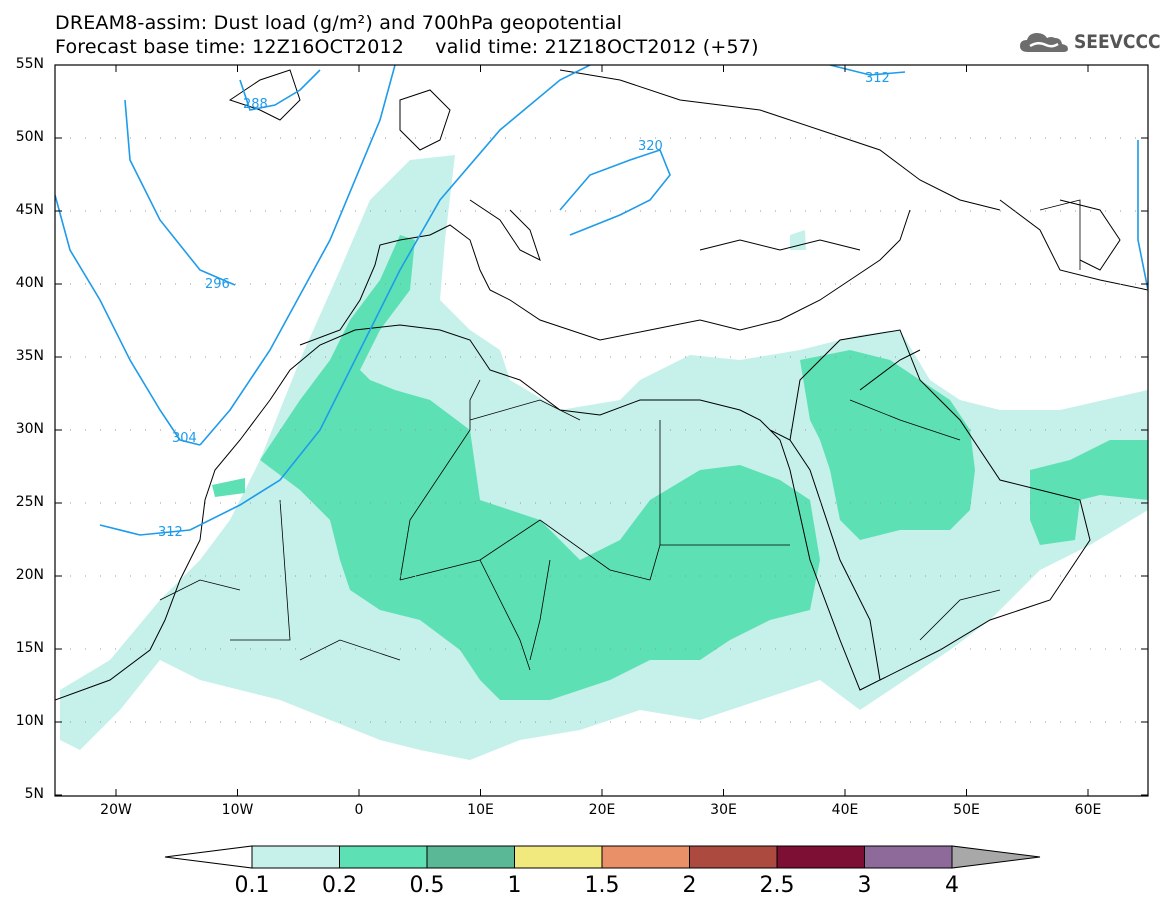 The image size is (1165, 907). What do you see at coordinates (689, 885) in the screenshot?
I see `colorbar-level-label: 2` at bounding box center [689, 885].